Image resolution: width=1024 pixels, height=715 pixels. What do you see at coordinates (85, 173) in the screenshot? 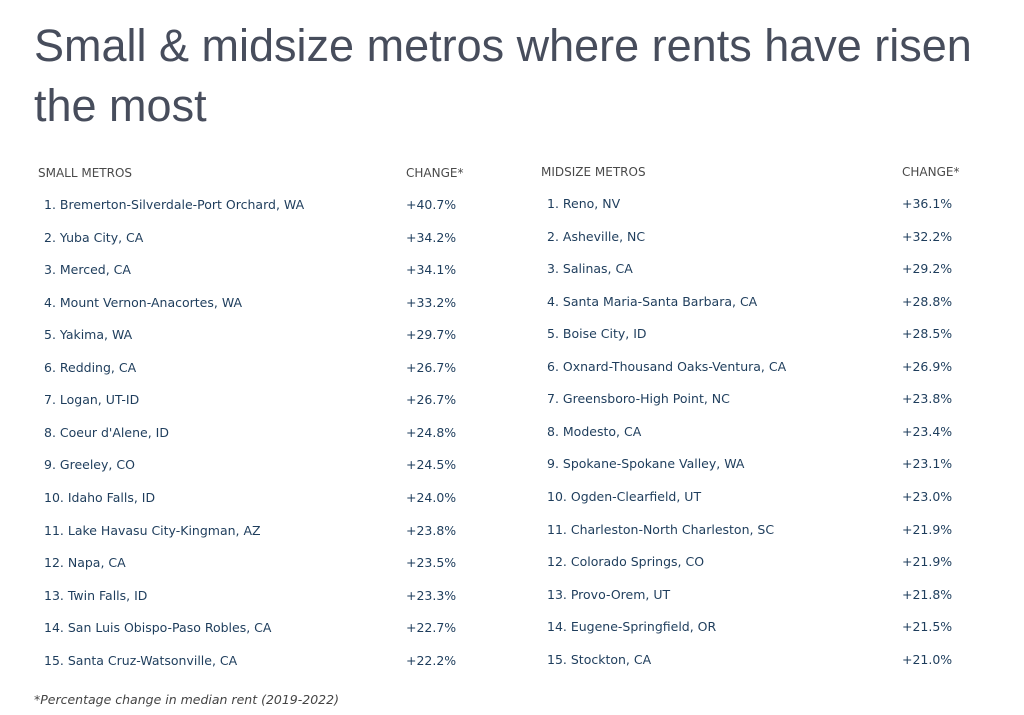
I see `column-header: SMALL METROS` at bounding box center [85, 173].